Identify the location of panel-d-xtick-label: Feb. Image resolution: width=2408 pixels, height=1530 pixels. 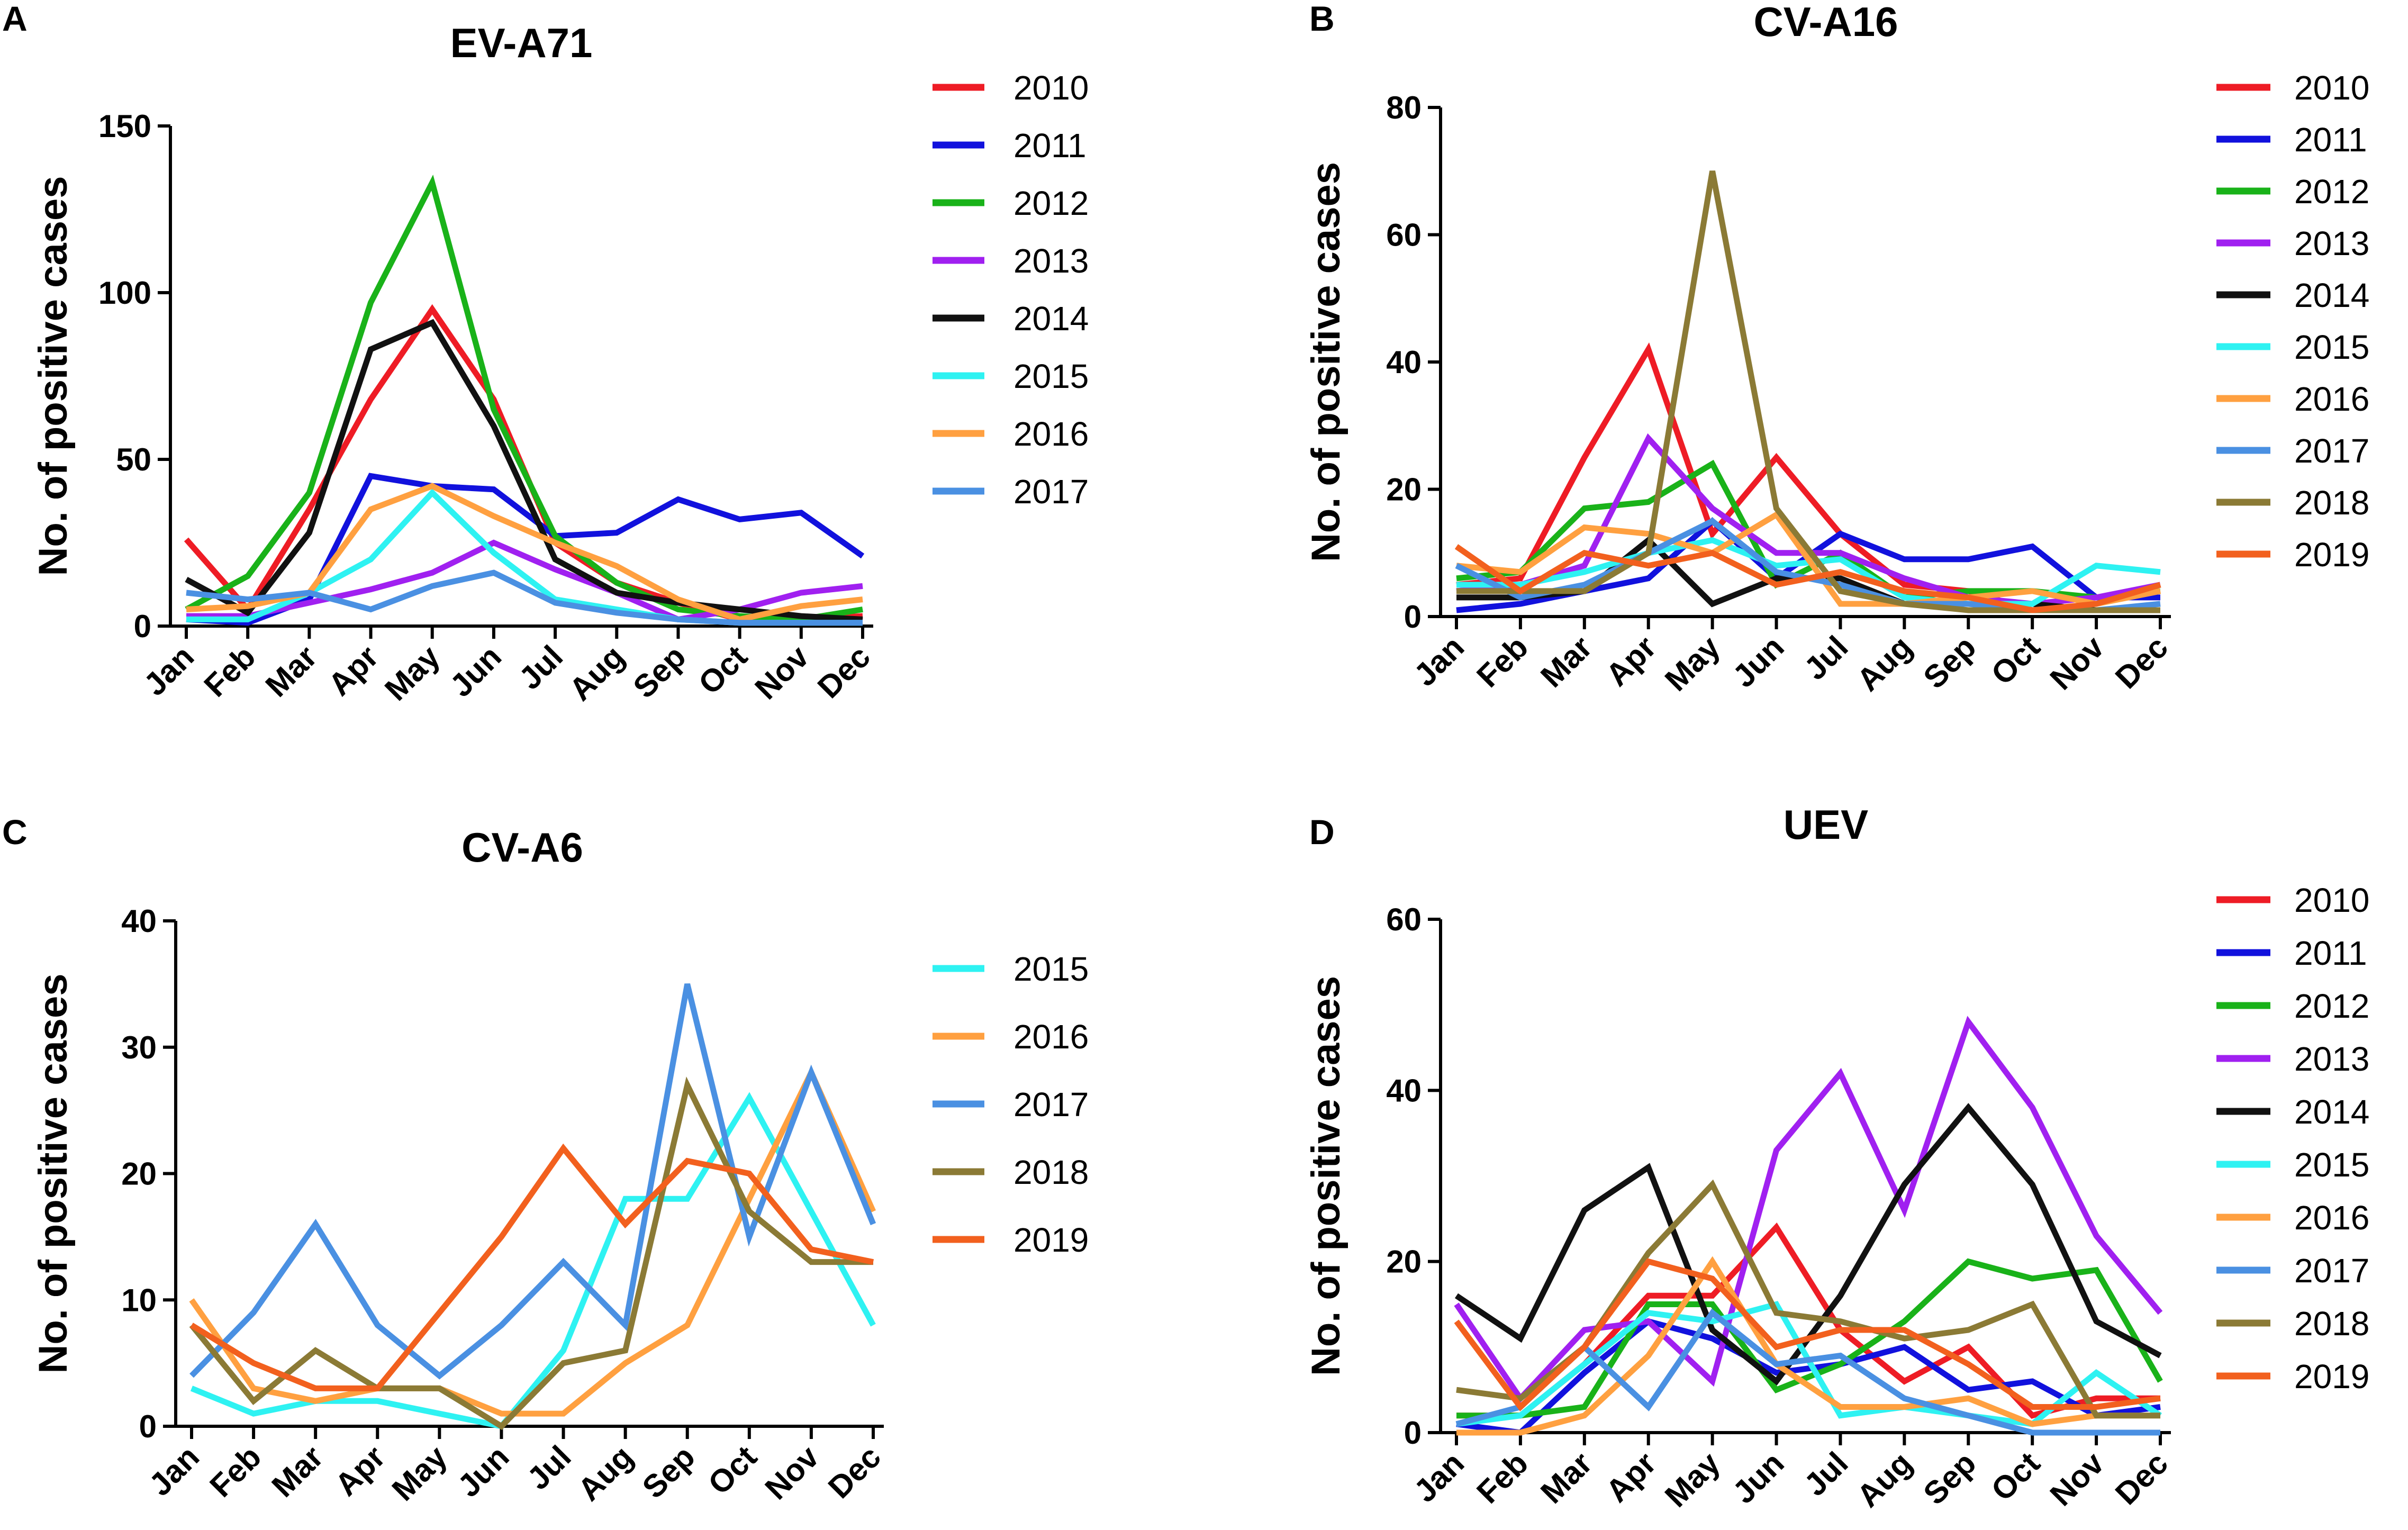
(1502, 1478).